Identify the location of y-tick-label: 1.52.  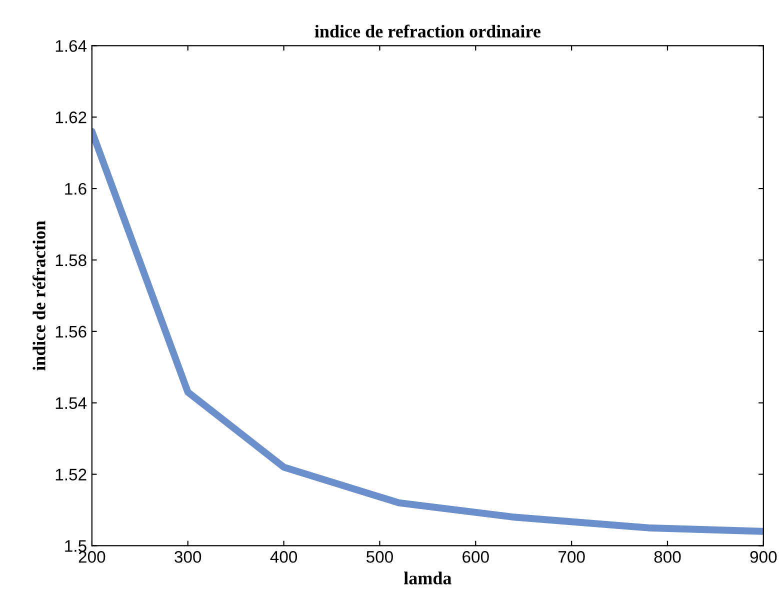
(71, 474).